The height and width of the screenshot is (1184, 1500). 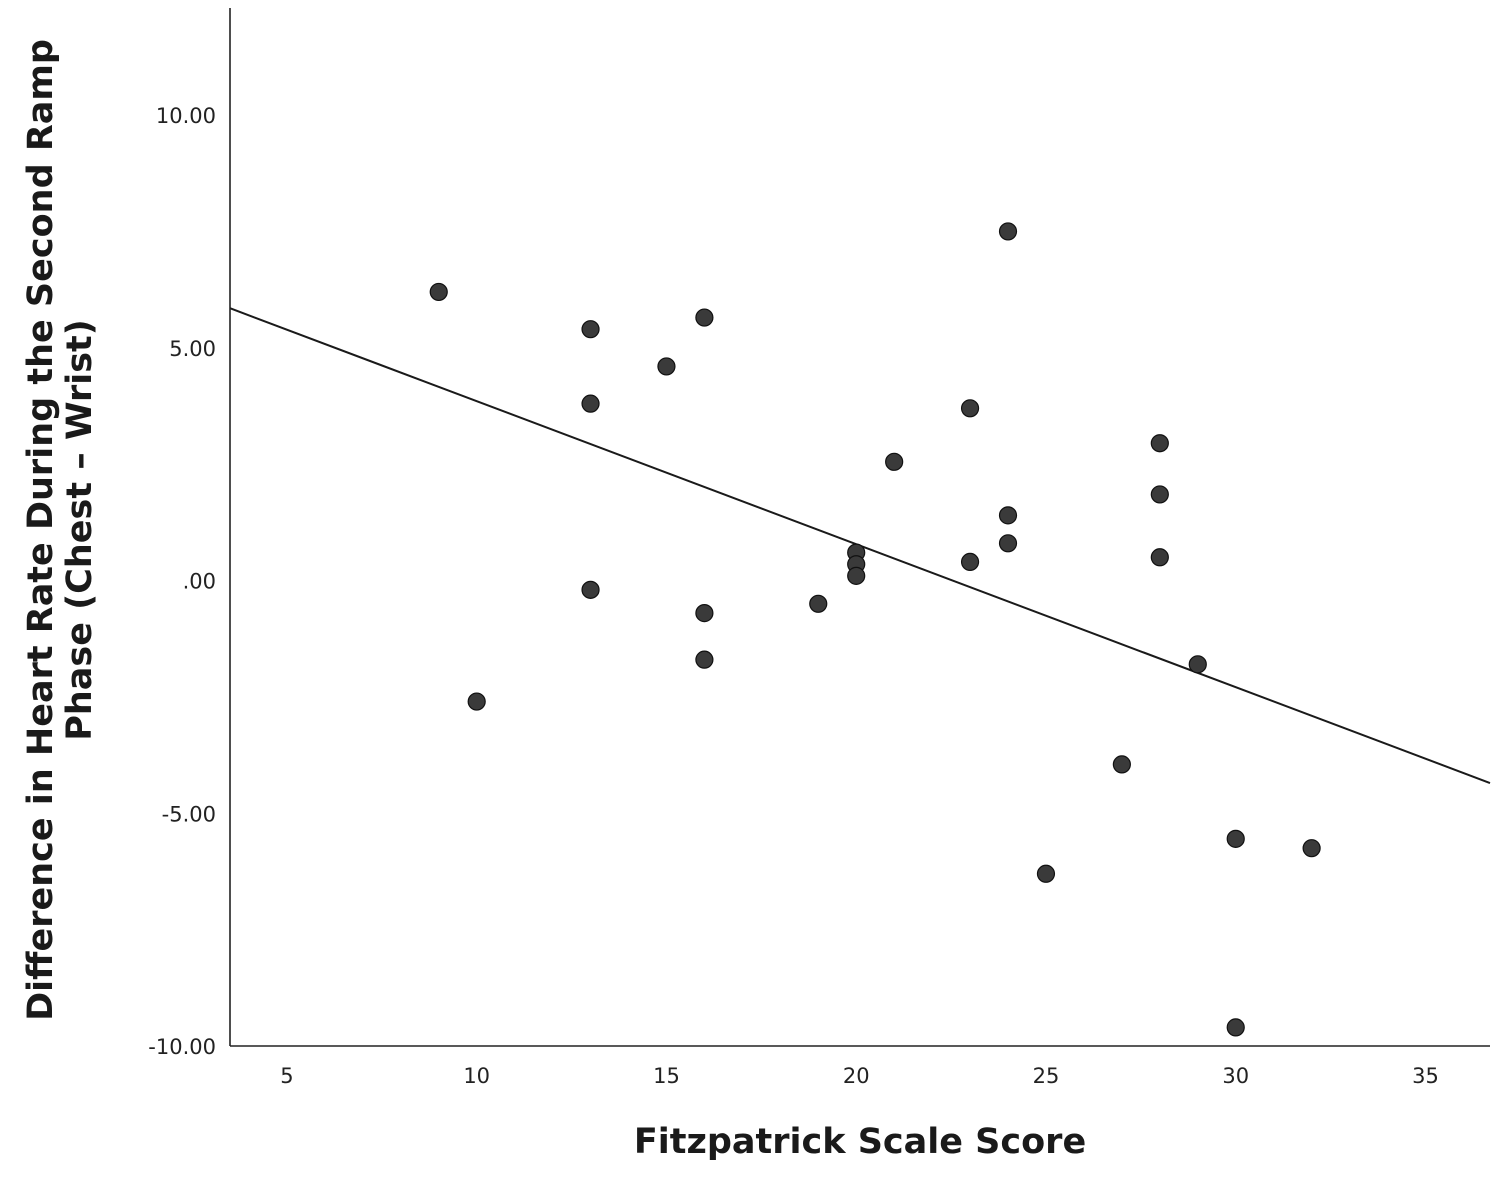 What do you see at coordinates (1425, 1076) in the screenshot?
I see `x-tick-label: 35` at bounding box center [1425, 1076].